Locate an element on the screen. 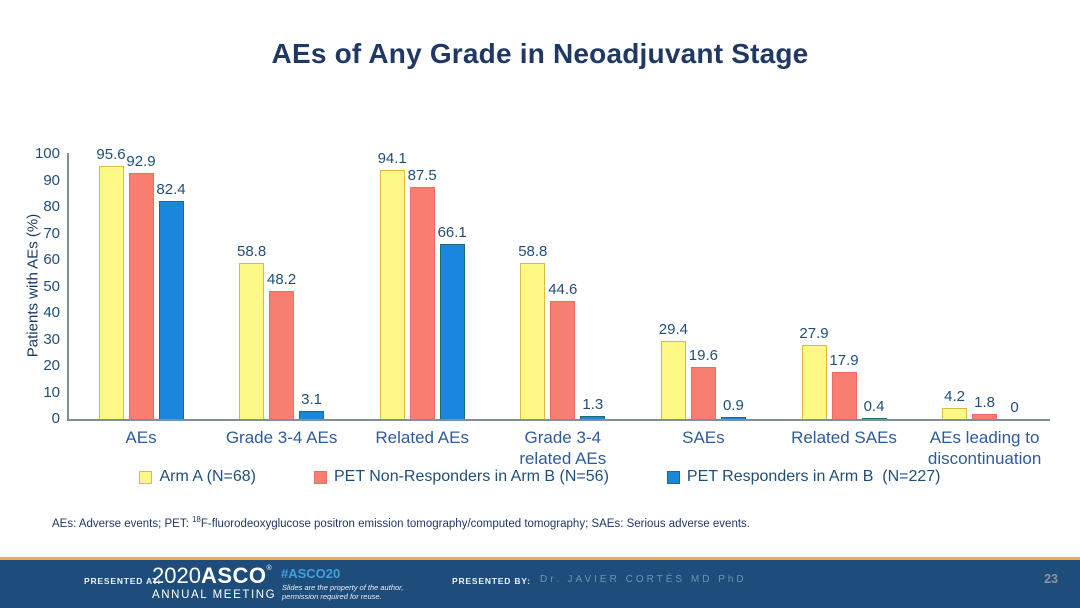 This screenshot has height=608, width=1080. category-label: Grade 3-4 related AEs is located at coordinates (563, 448).